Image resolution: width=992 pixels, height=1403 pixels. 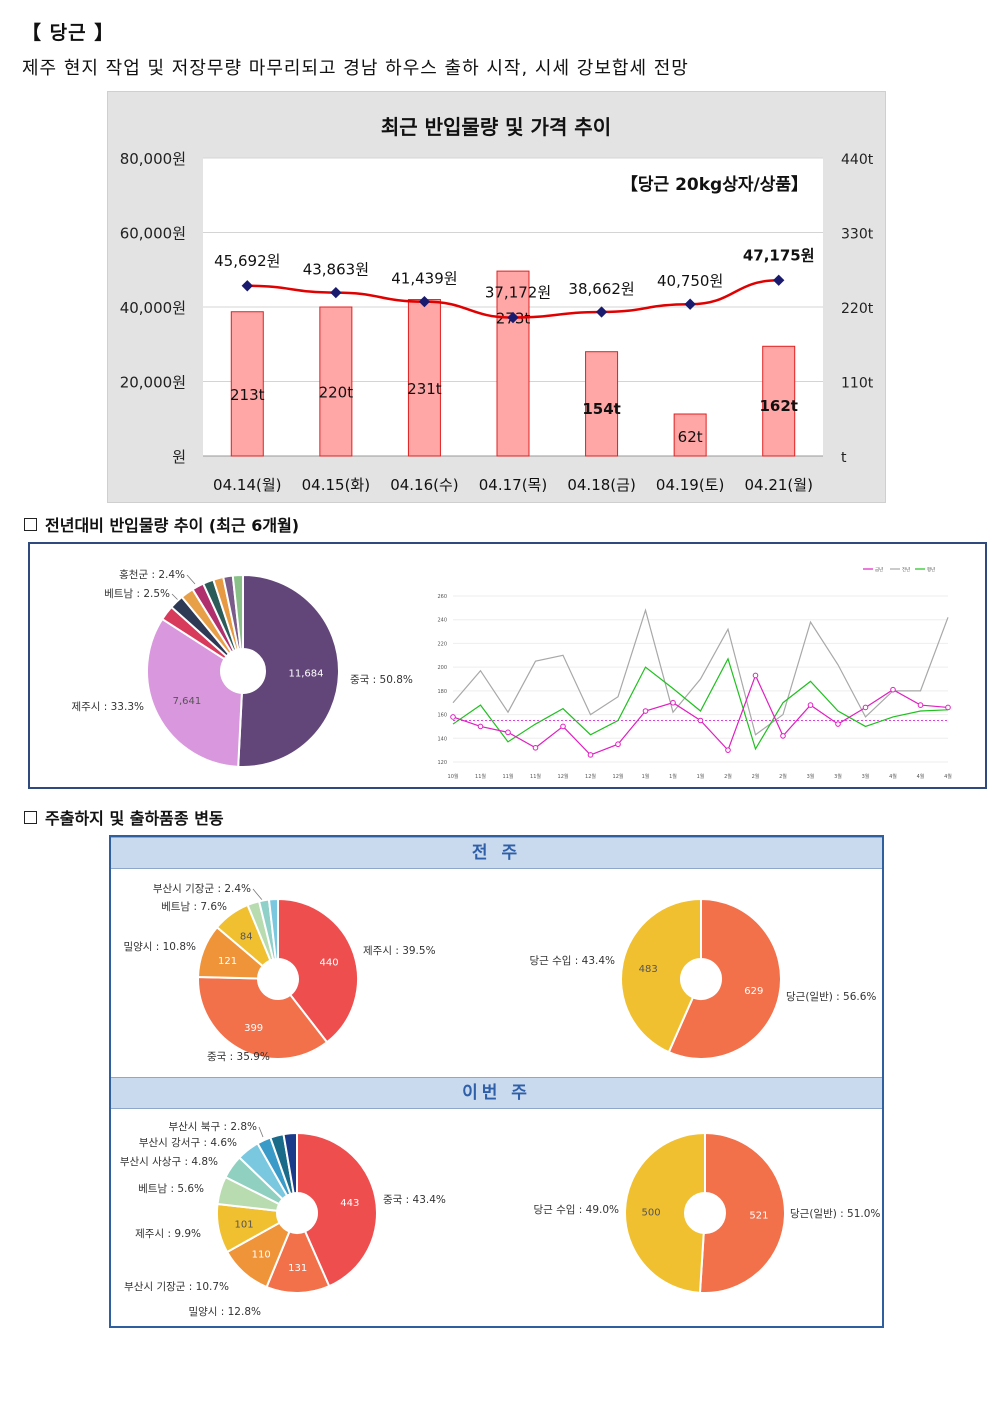 What do you see at coordinates (329, 963) in the screenshot?
I see `slice-value: 440` at bounding box center [329, 963].